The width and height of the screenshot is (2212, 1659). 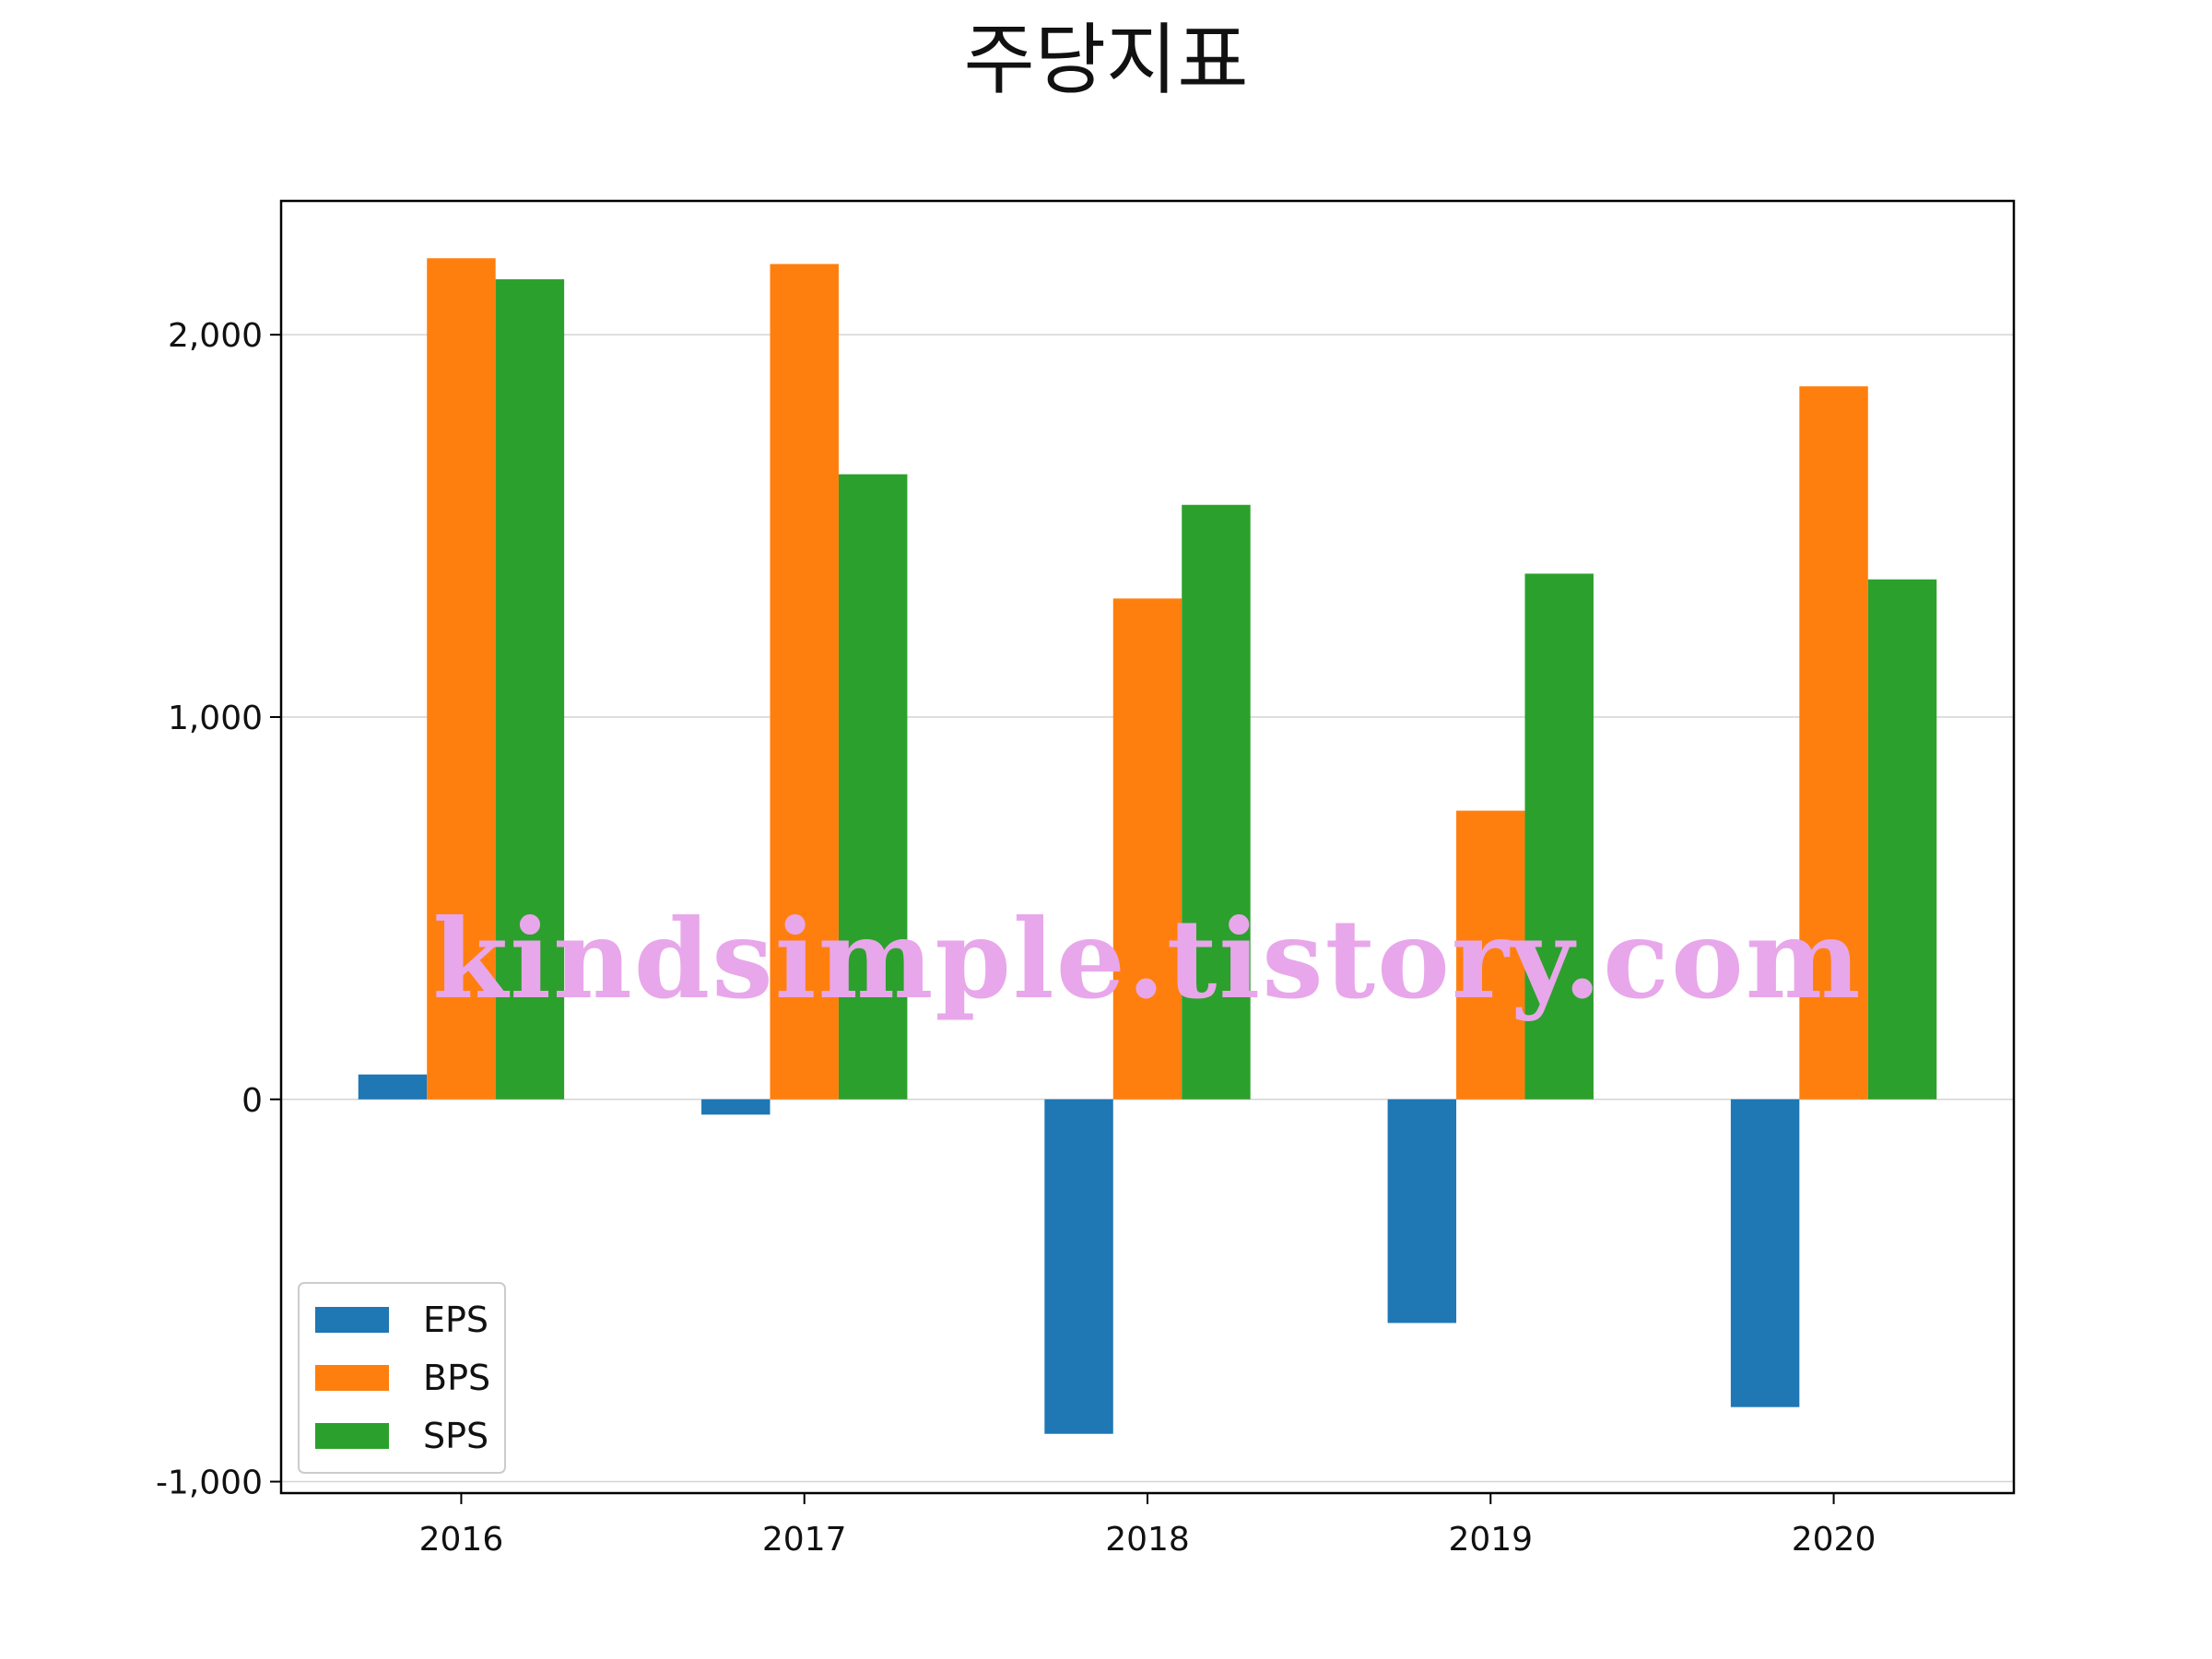 What do you see at coordinates (352, 1436) in the screenshot?
I see `legend-swatch-sps` at bounding box center [352, 1436].